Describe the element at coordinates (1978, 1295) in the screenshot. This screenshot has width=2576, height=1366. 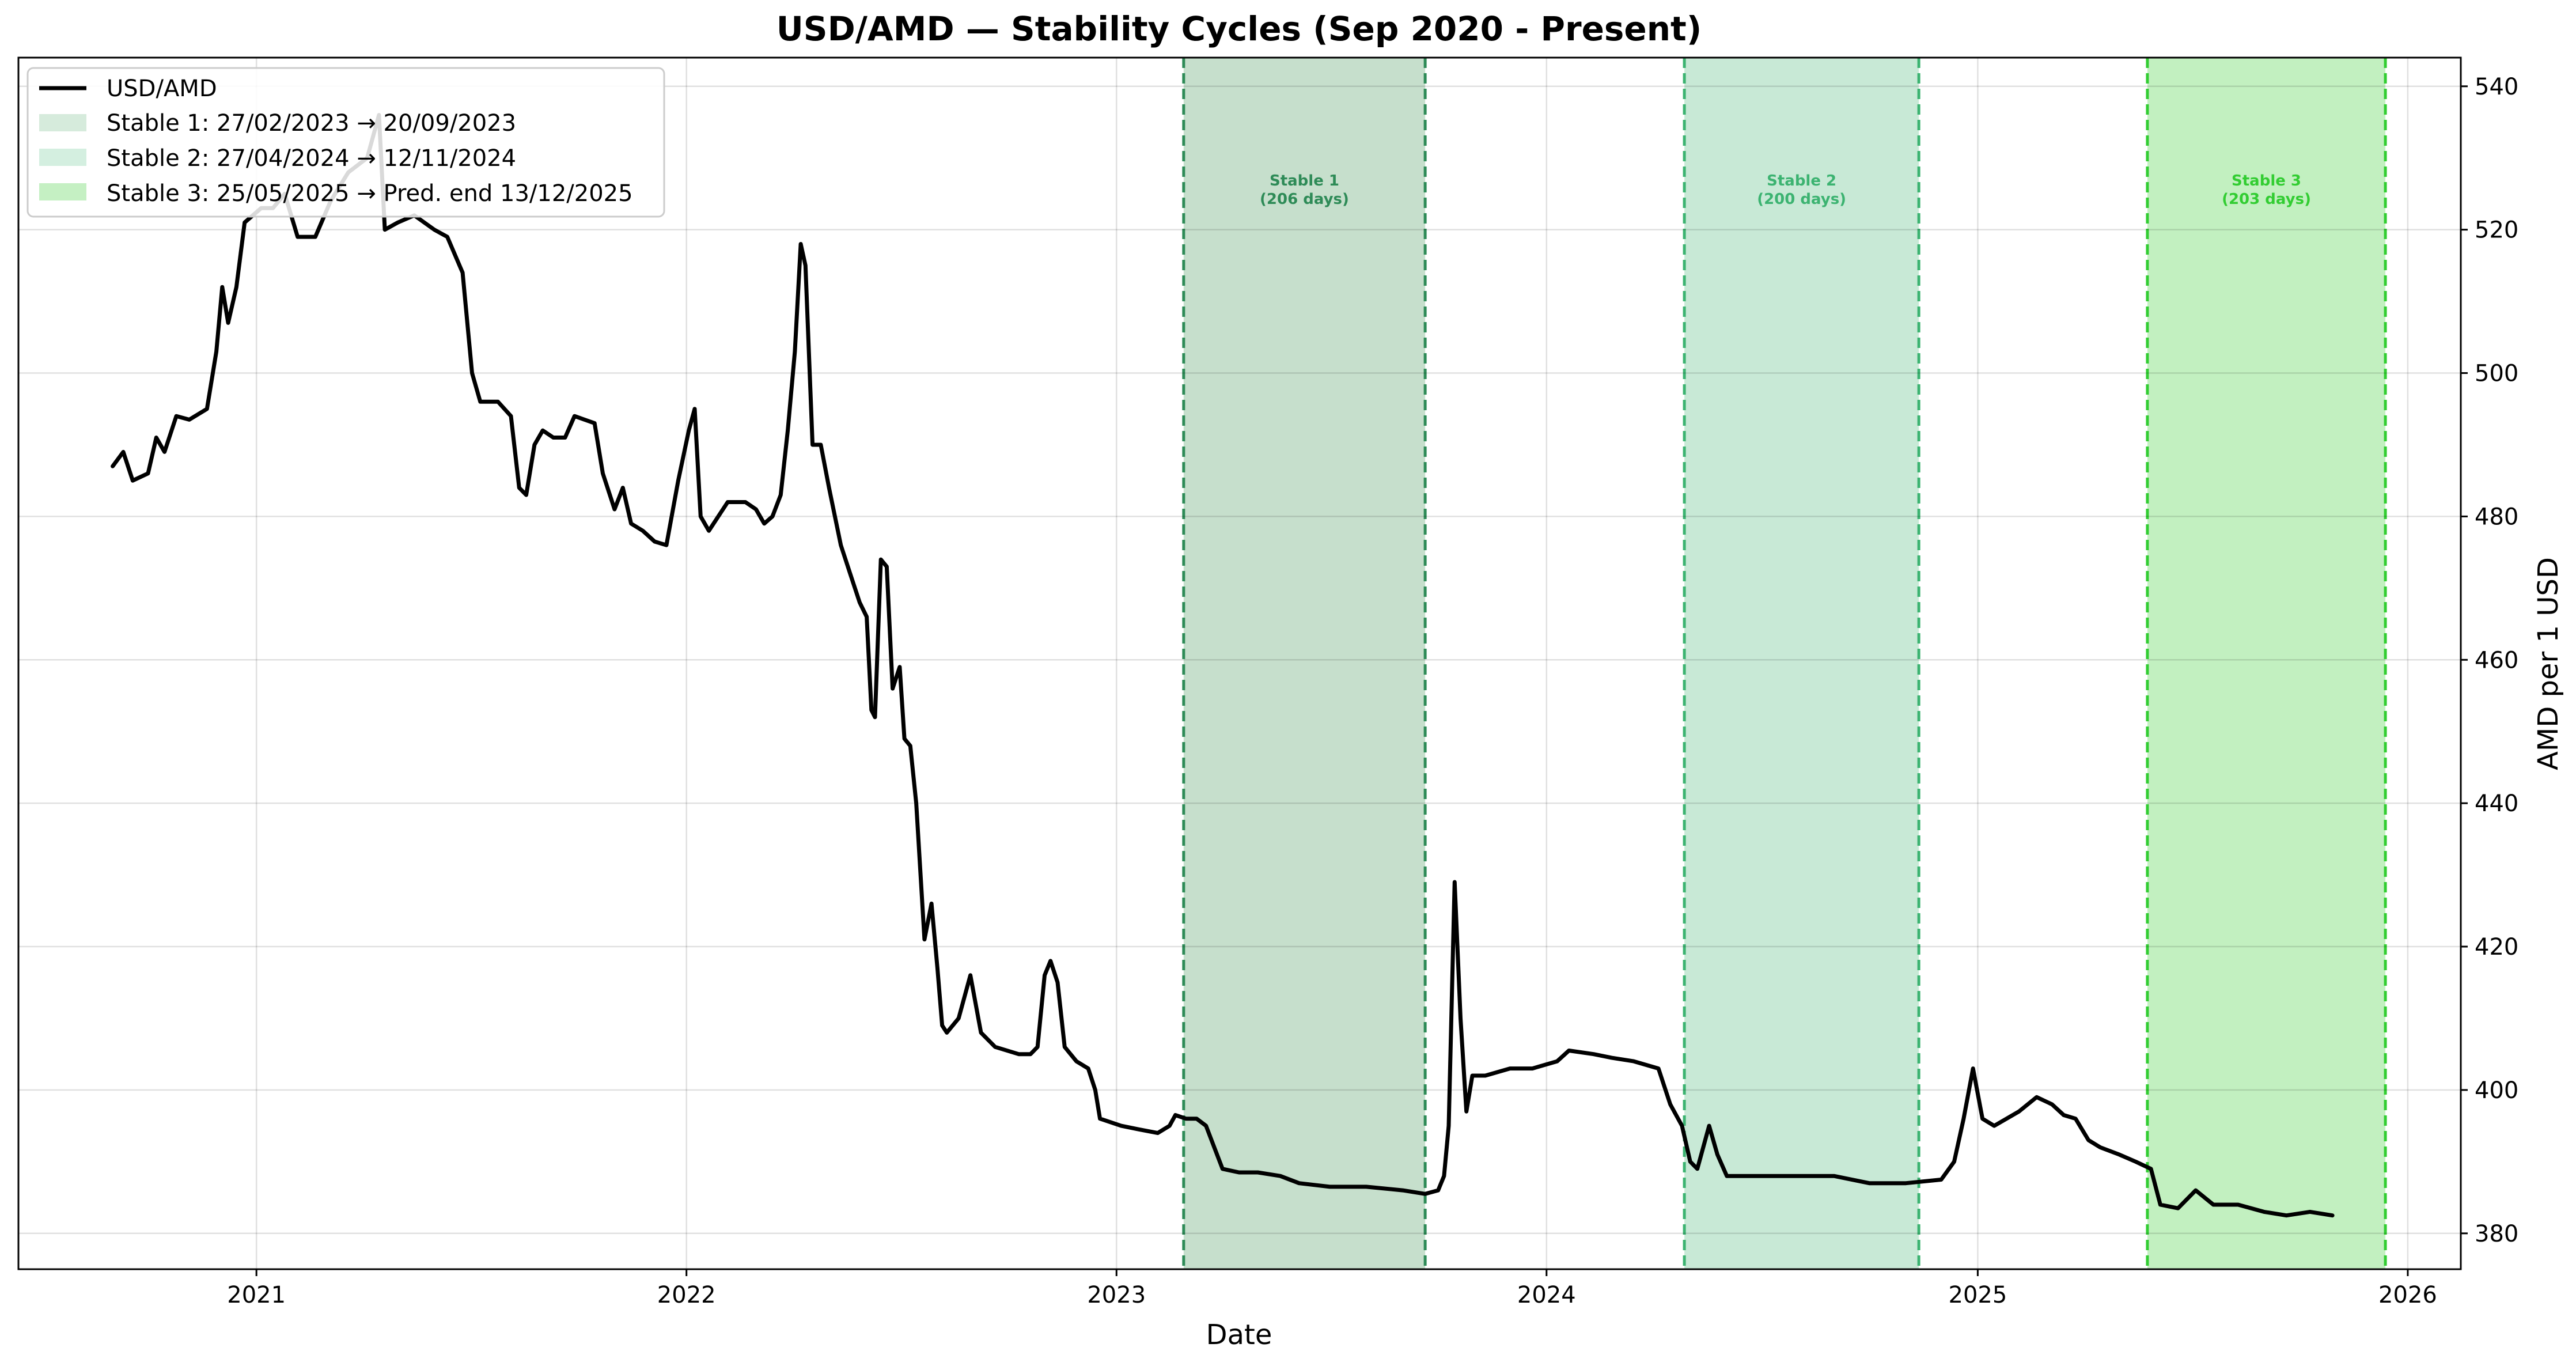
I see `x-tick-label: 2025` at that location.